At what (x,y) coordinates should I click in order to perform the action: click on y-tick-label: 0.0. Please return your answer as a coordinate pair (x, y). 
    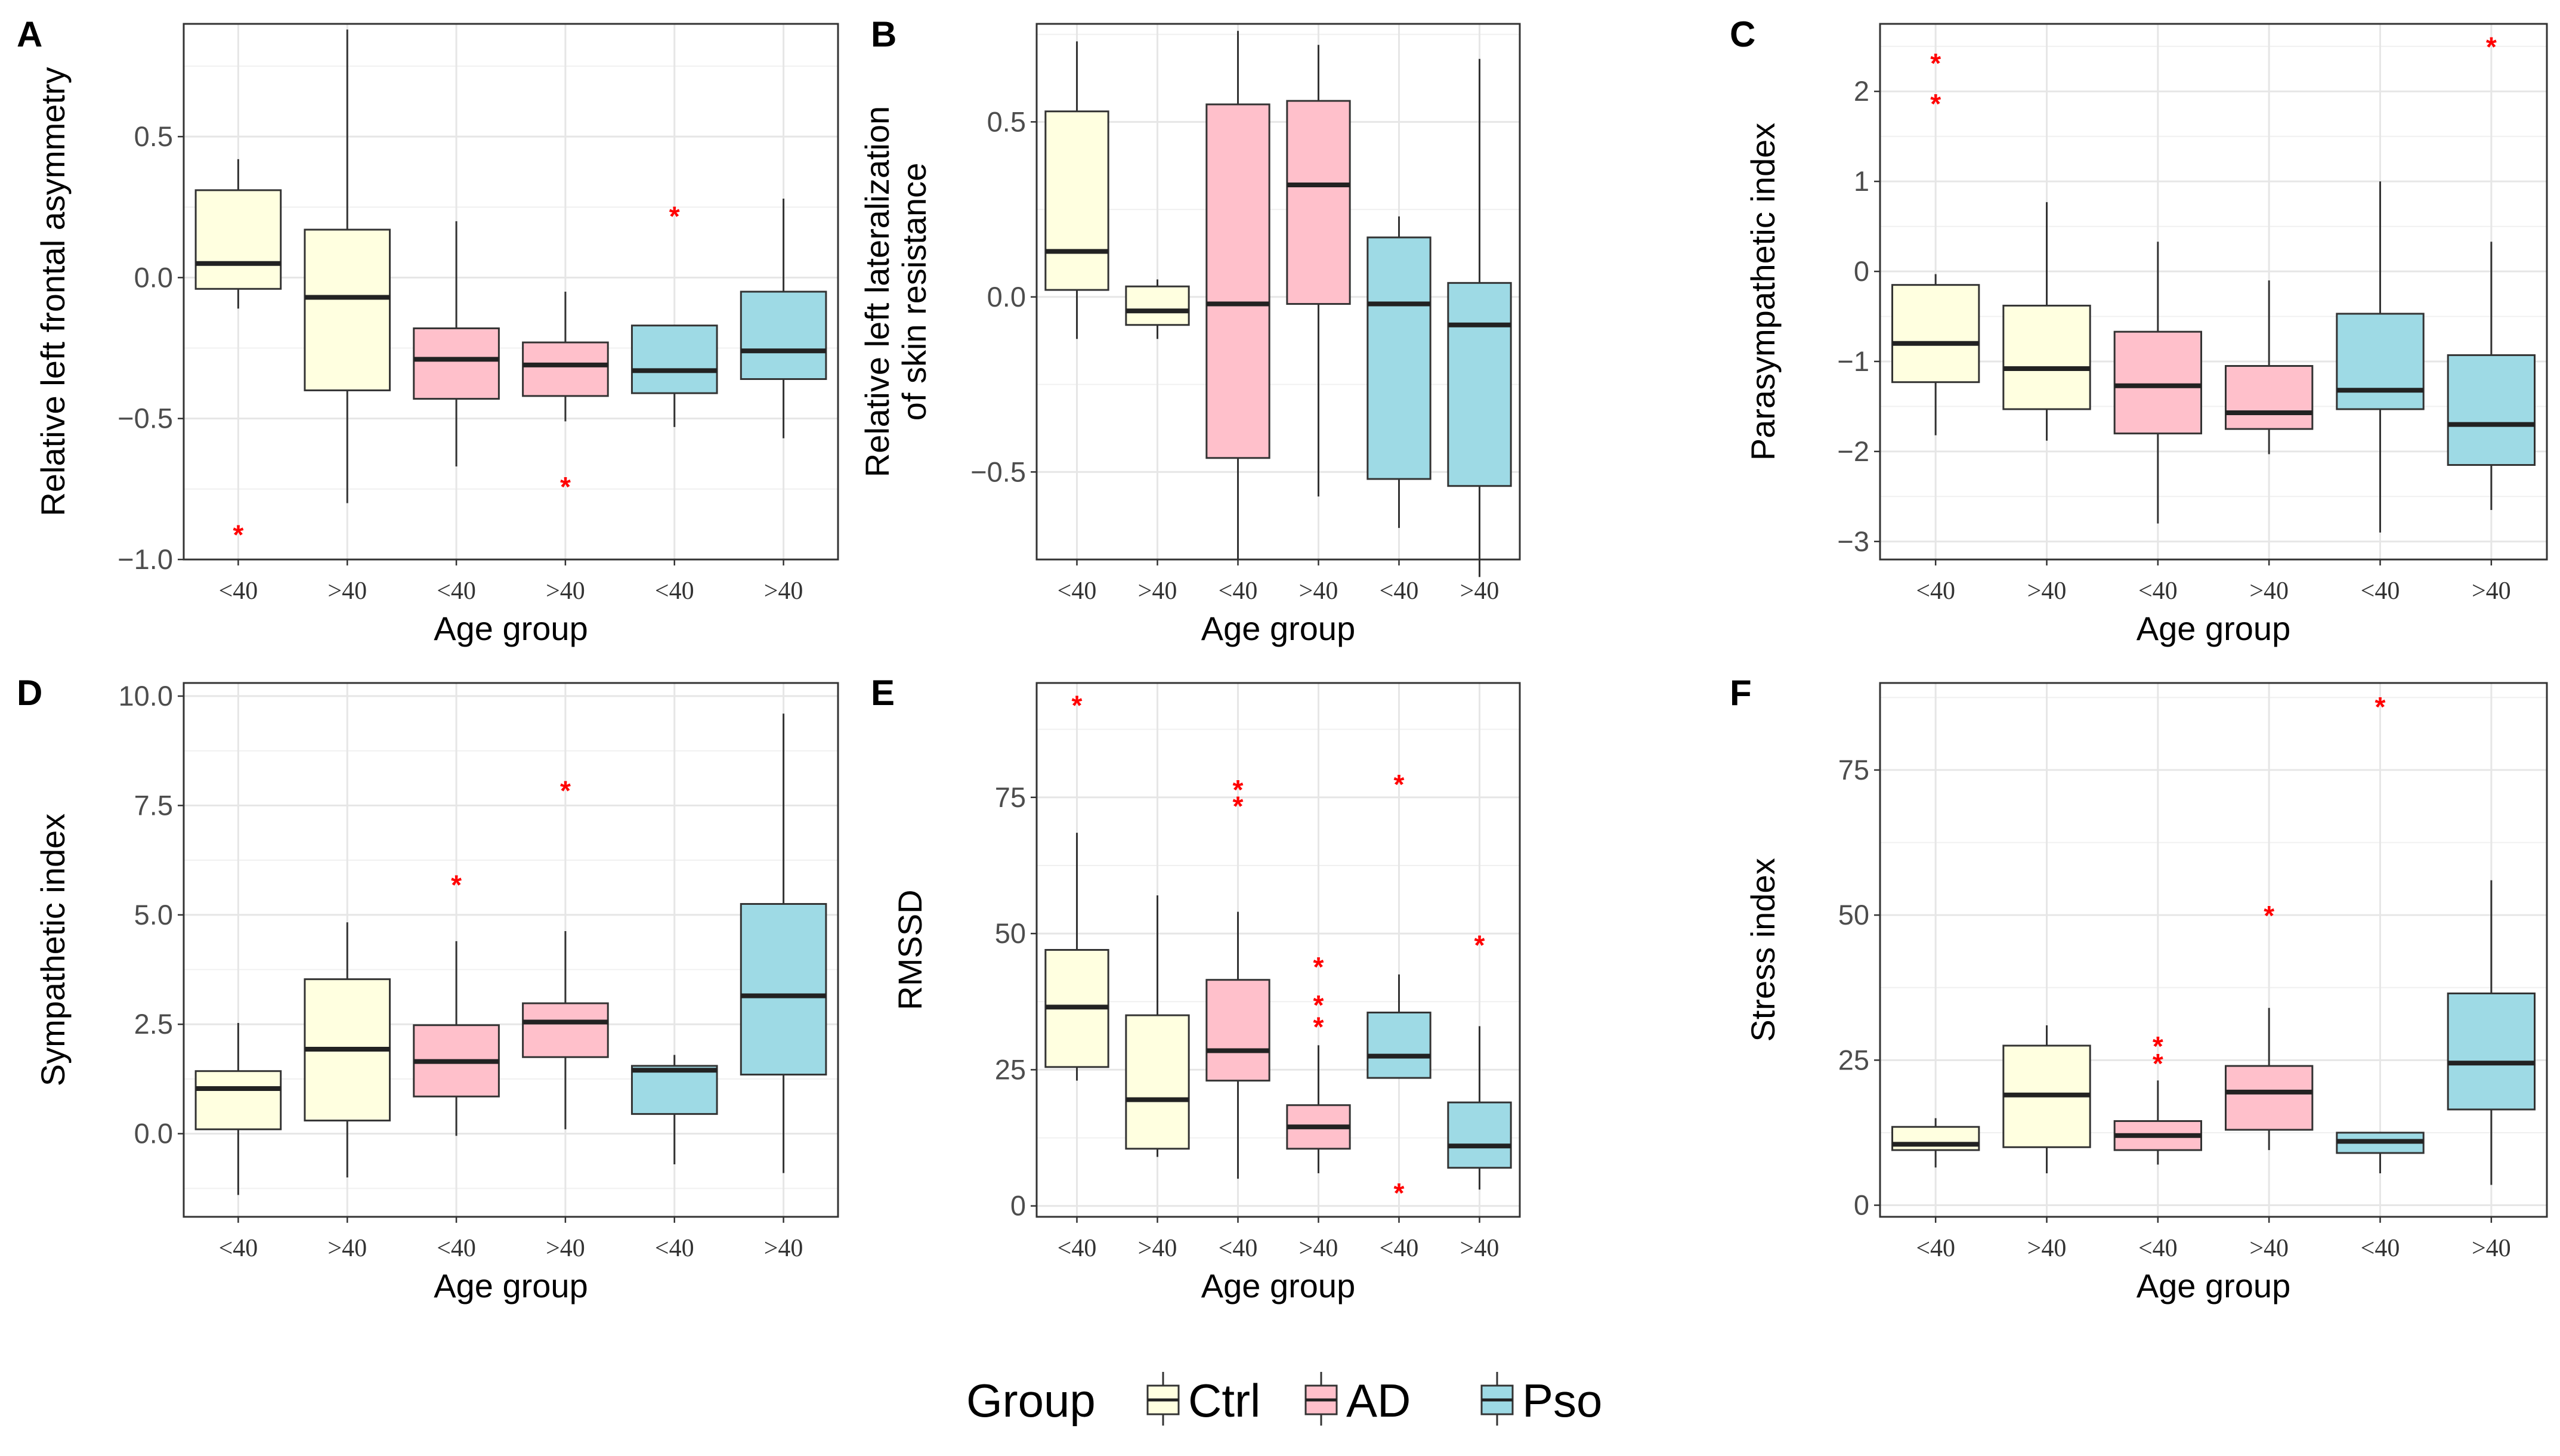
    Looking at the image, I should click on (153, 1133).